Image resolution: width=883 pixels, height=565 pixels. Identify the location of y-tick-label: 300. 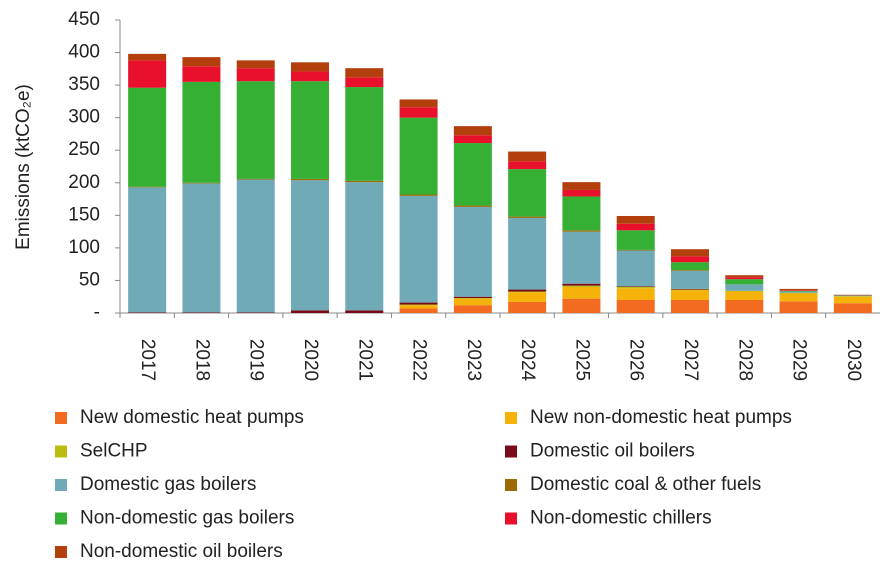
(84, 117).